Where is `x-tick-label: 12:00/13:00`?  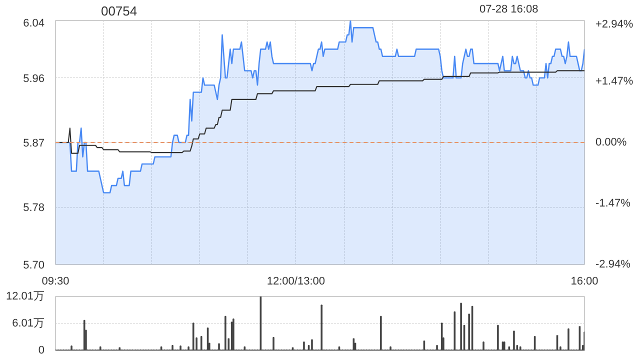 x-tick-label: 12:00/13:00 is located at coordinates (296, 282).